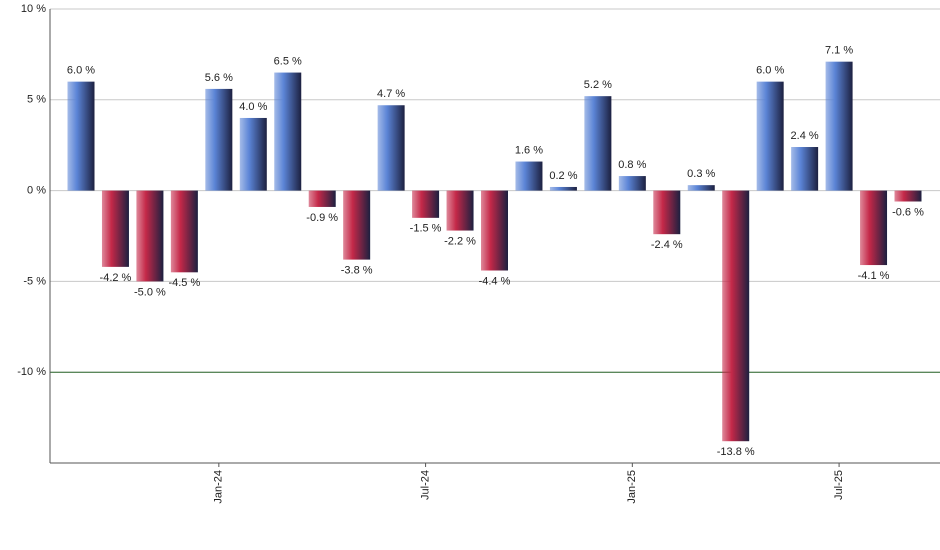 This screenshot has height=550, width=940. What do you see at coordinates (632, 487) in the screenshot?
I see `x-tick-label: Jan-25` at bounding box center [632, 487].